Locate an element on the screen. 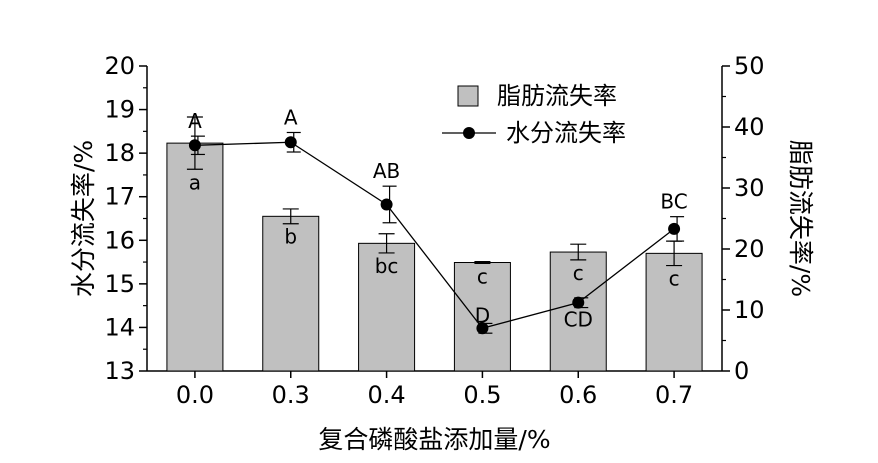  x-tick-label: 0.3 is located at coordinates (291, 395).